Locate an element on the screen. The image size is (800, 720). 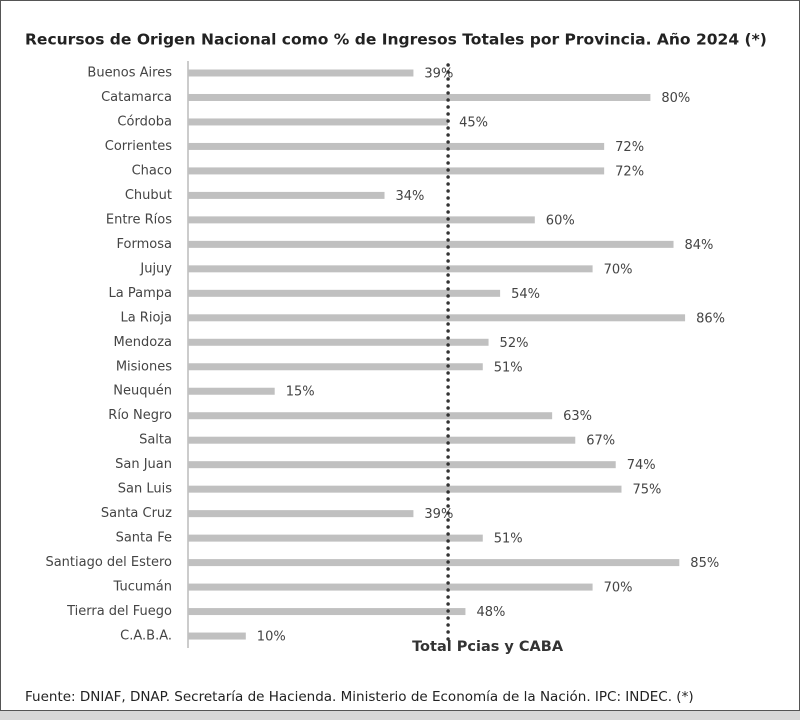
y-tick-label: Santiago del Estero is located at coordinates (108, 562).